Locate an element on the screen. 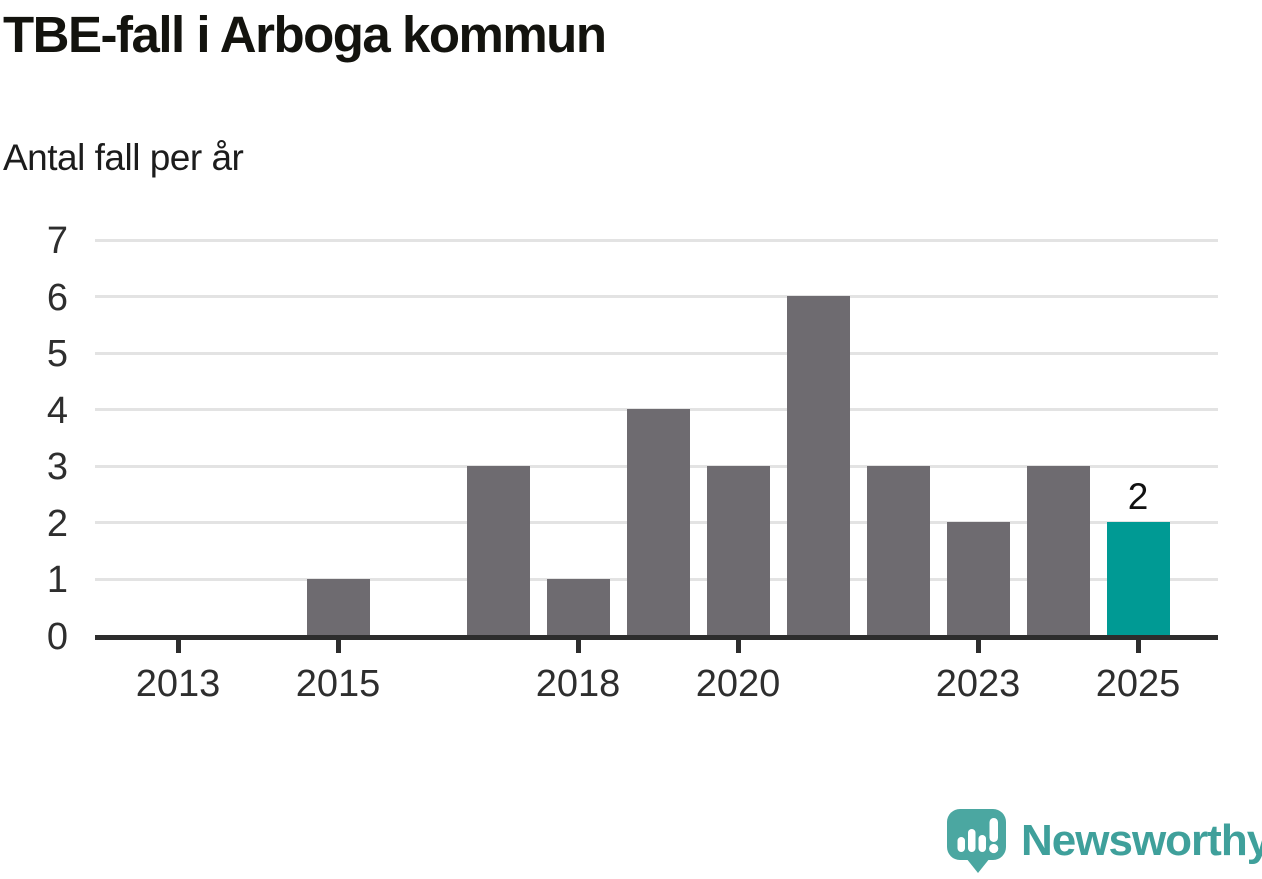 This screenshot has width=1262, height=879. x-tick-label: 2015 is located at coordinates (338, 684).